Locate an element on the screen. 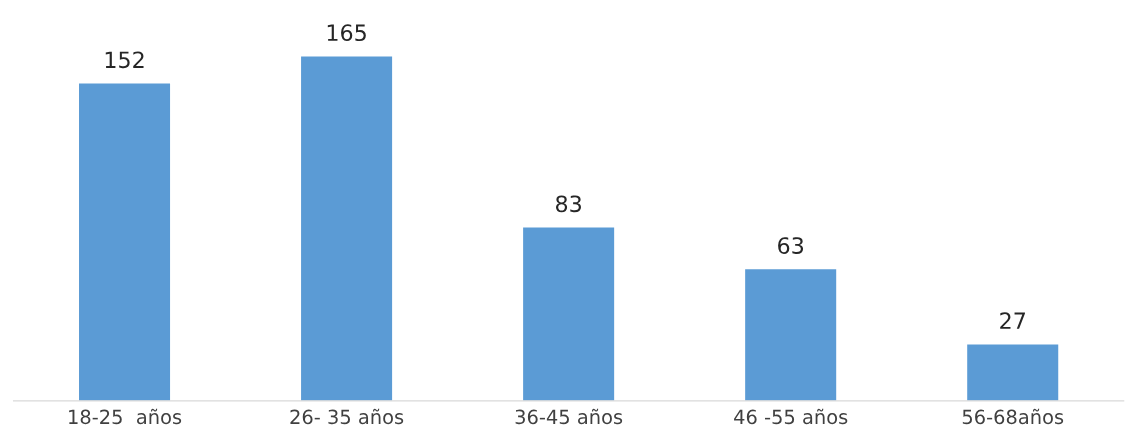  x-tick-label: 26- 35 años is located at coordinates (347, 416).